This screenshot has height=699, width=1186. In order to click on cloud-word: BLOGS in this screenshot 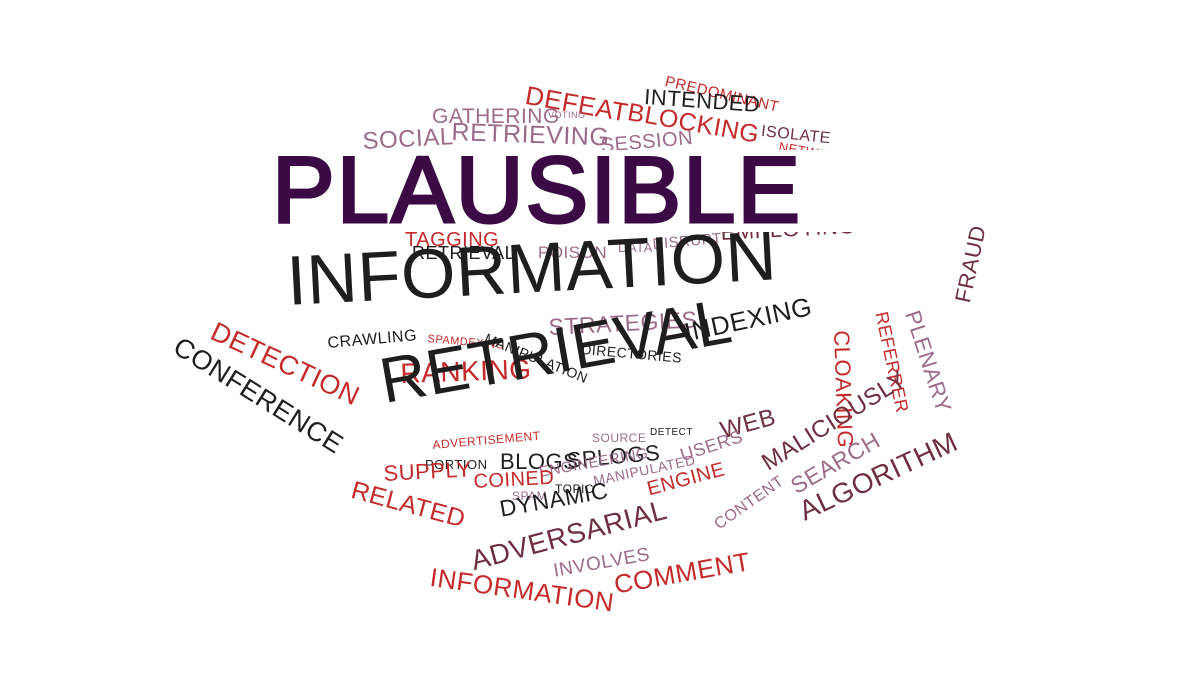, I will do `click(539, 461)`.